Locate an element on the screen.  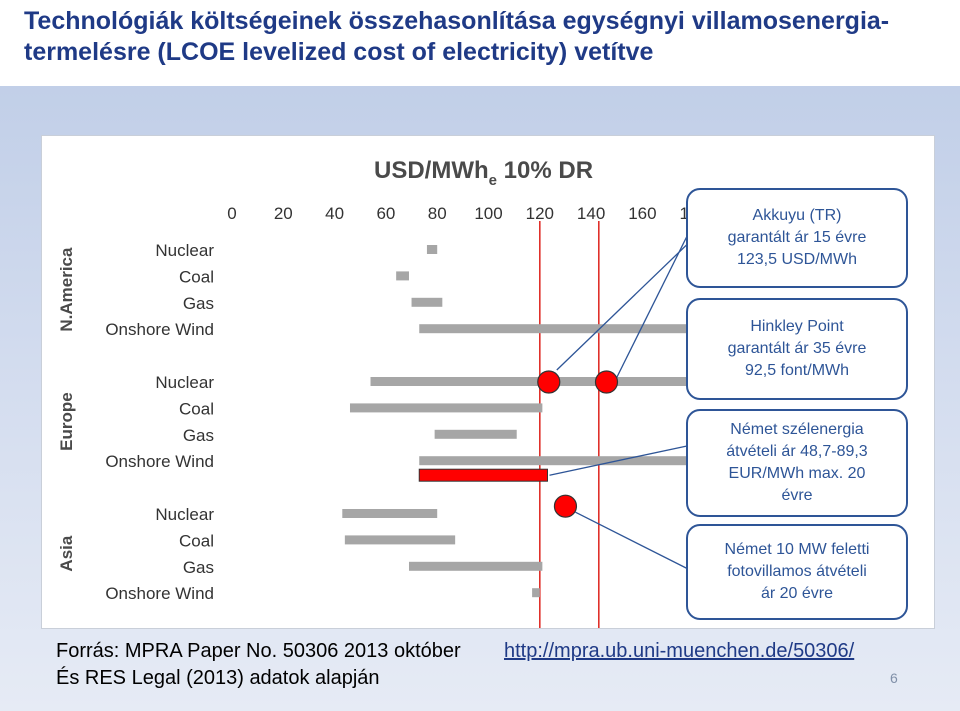
page-number: 6 is located at coordinates (894, 678).